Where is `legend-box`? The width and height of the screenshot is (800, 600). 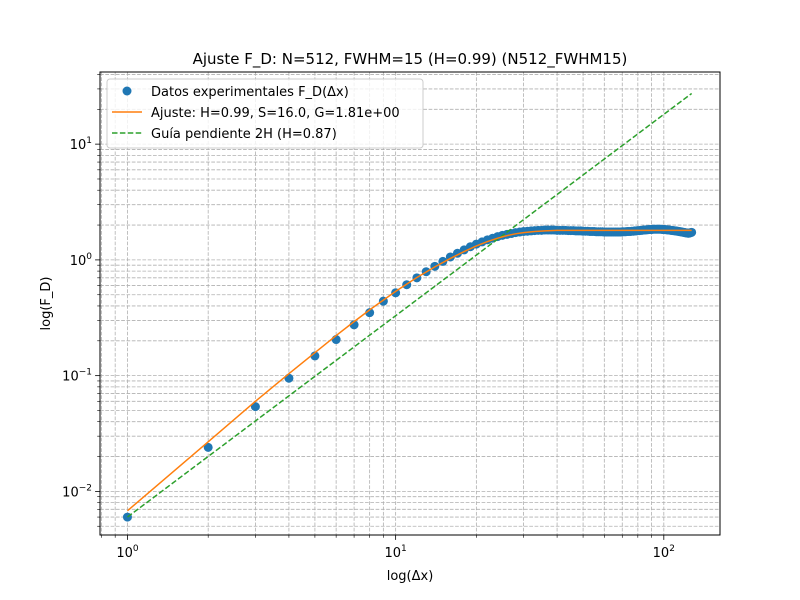
legend-box is located at coordinates (265, 113).